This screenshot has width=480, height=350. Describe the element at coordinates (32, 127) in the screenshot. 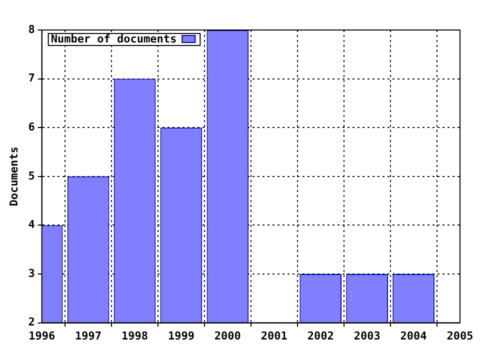

I see `y-tick-label: 6` at that location.